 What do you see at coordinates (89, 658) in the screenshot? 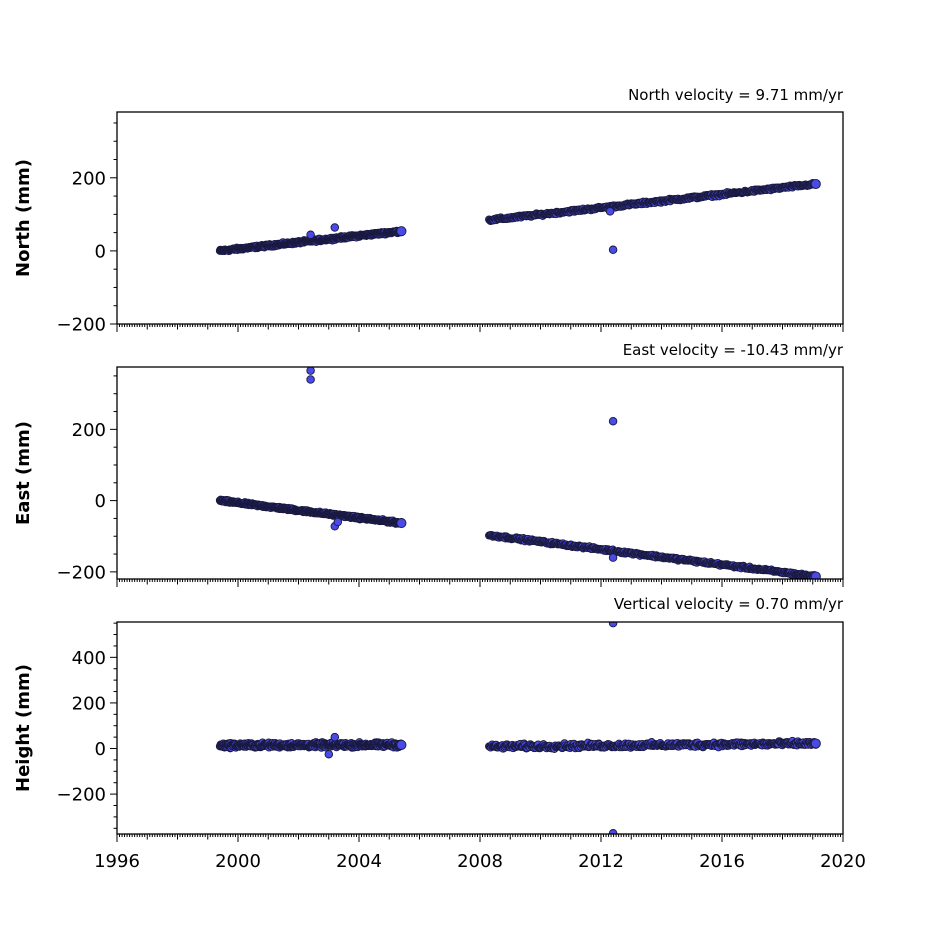
I see `height-y-tick-label: 400` at bounding box center [89, 658].